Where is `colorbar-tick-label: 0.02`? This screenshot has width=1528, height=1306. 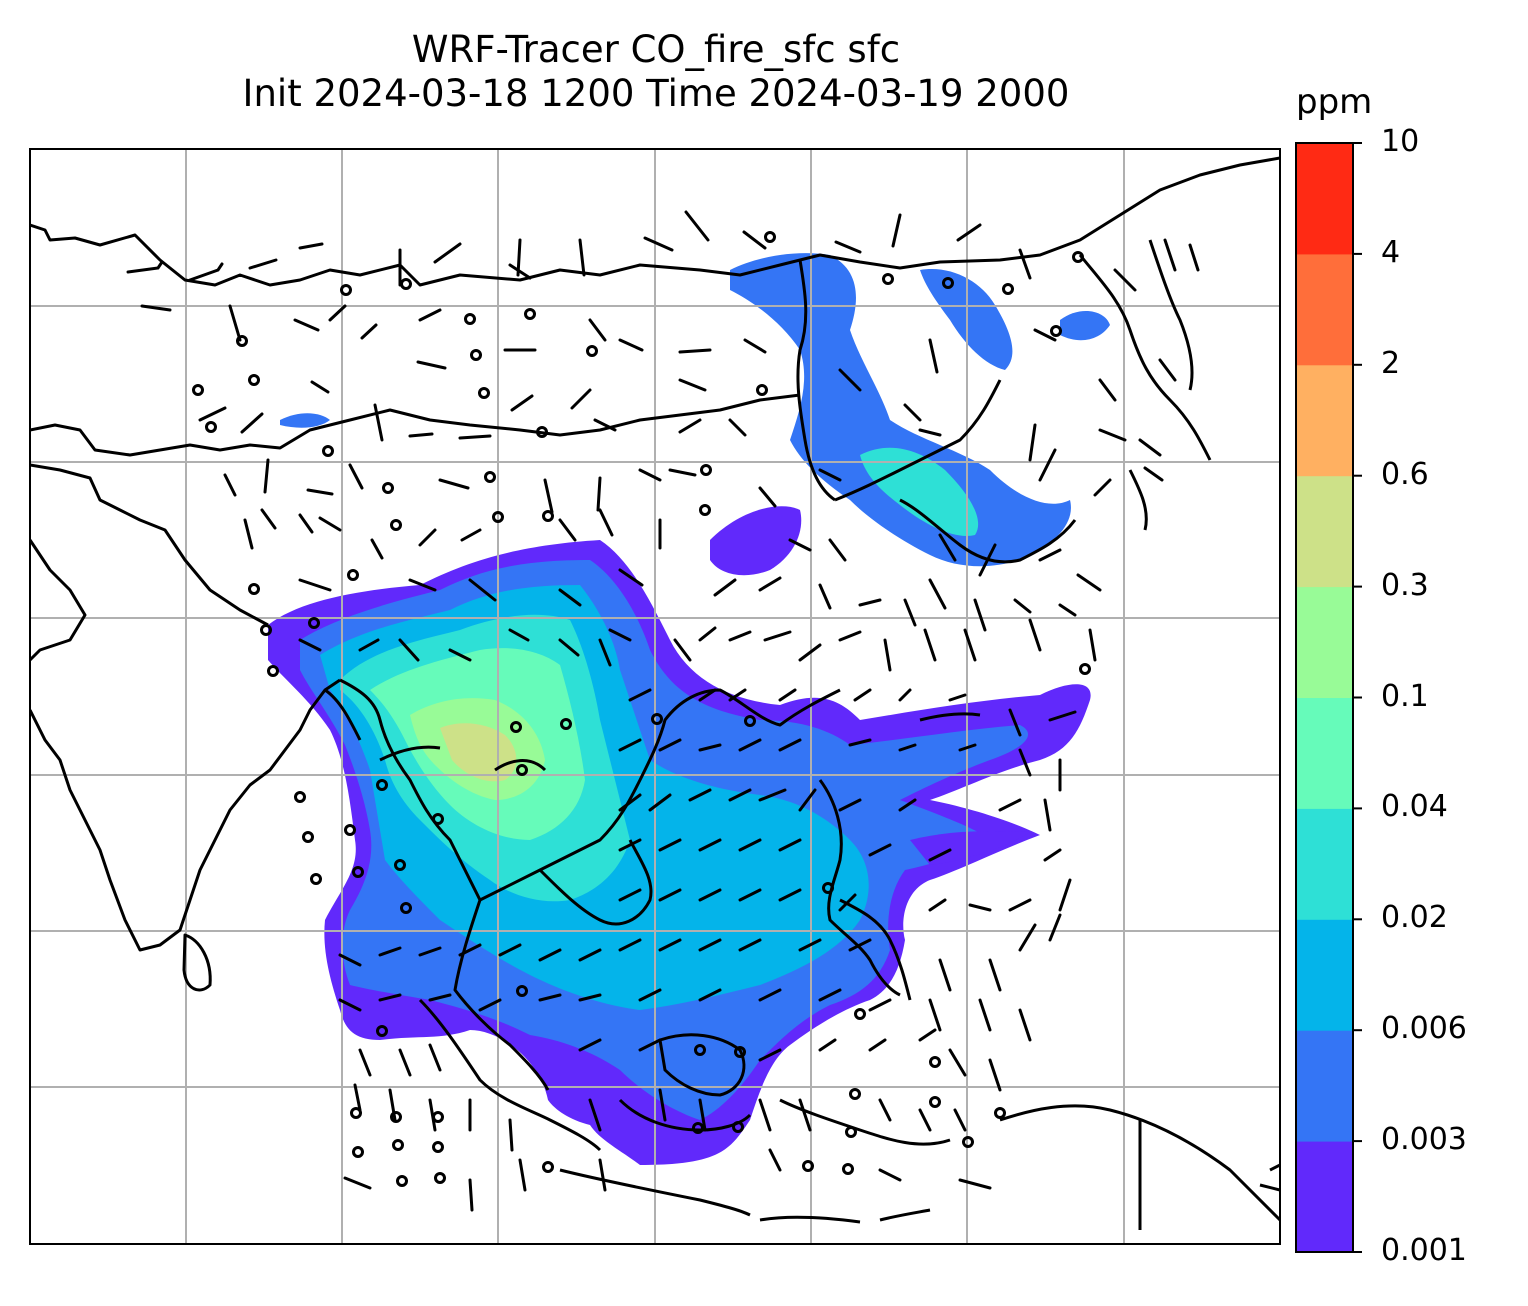
colorbar-tick-label: 0.02 is located at coordinates (1414, 918).